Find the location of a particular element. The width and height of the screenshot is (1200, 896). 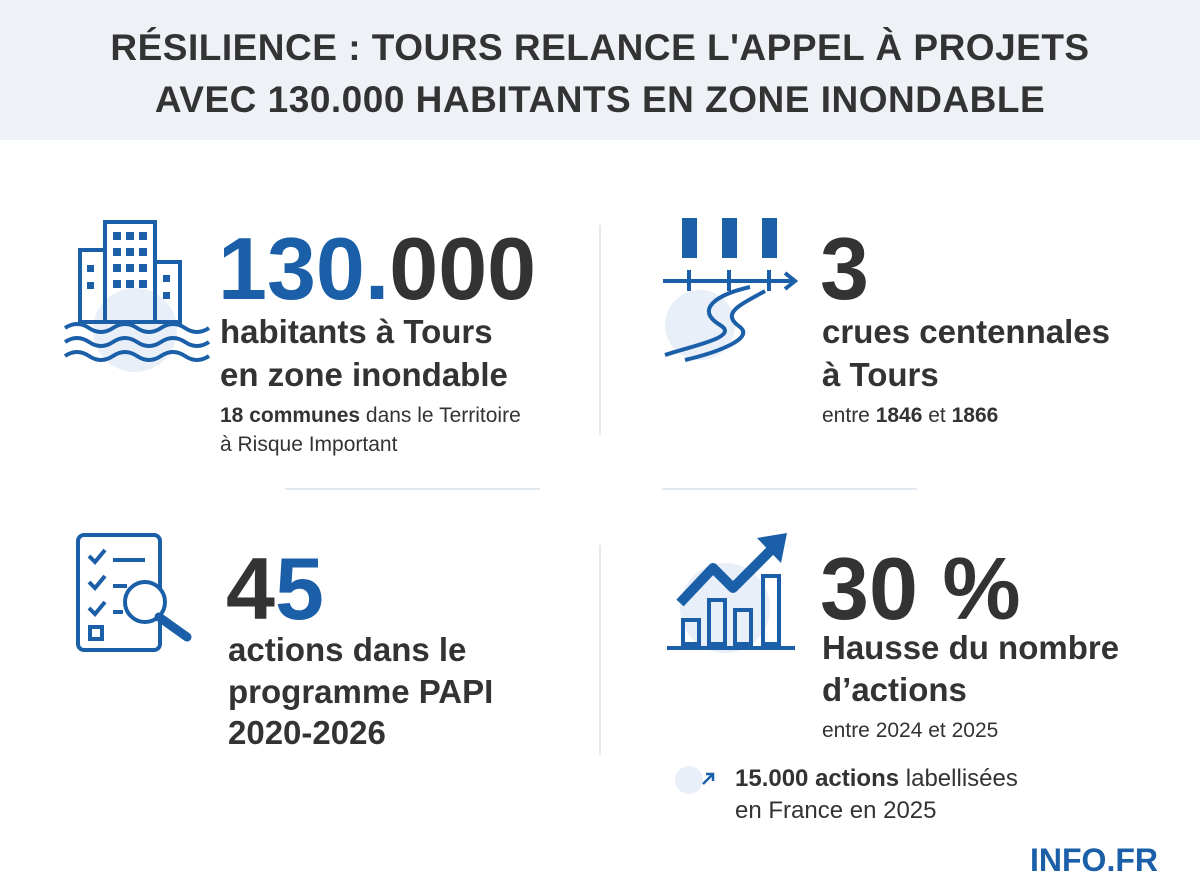

stat-number: 45 is located at coordinates (275, 589).